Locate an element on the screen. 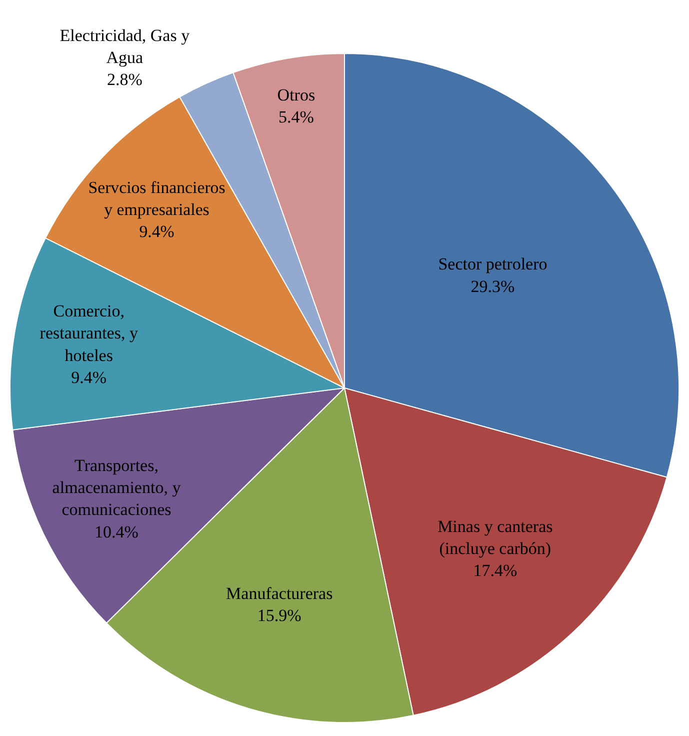  slice-label: Transportes, almacenamiento, y comunicaciones is located at coordinates (117, 488).